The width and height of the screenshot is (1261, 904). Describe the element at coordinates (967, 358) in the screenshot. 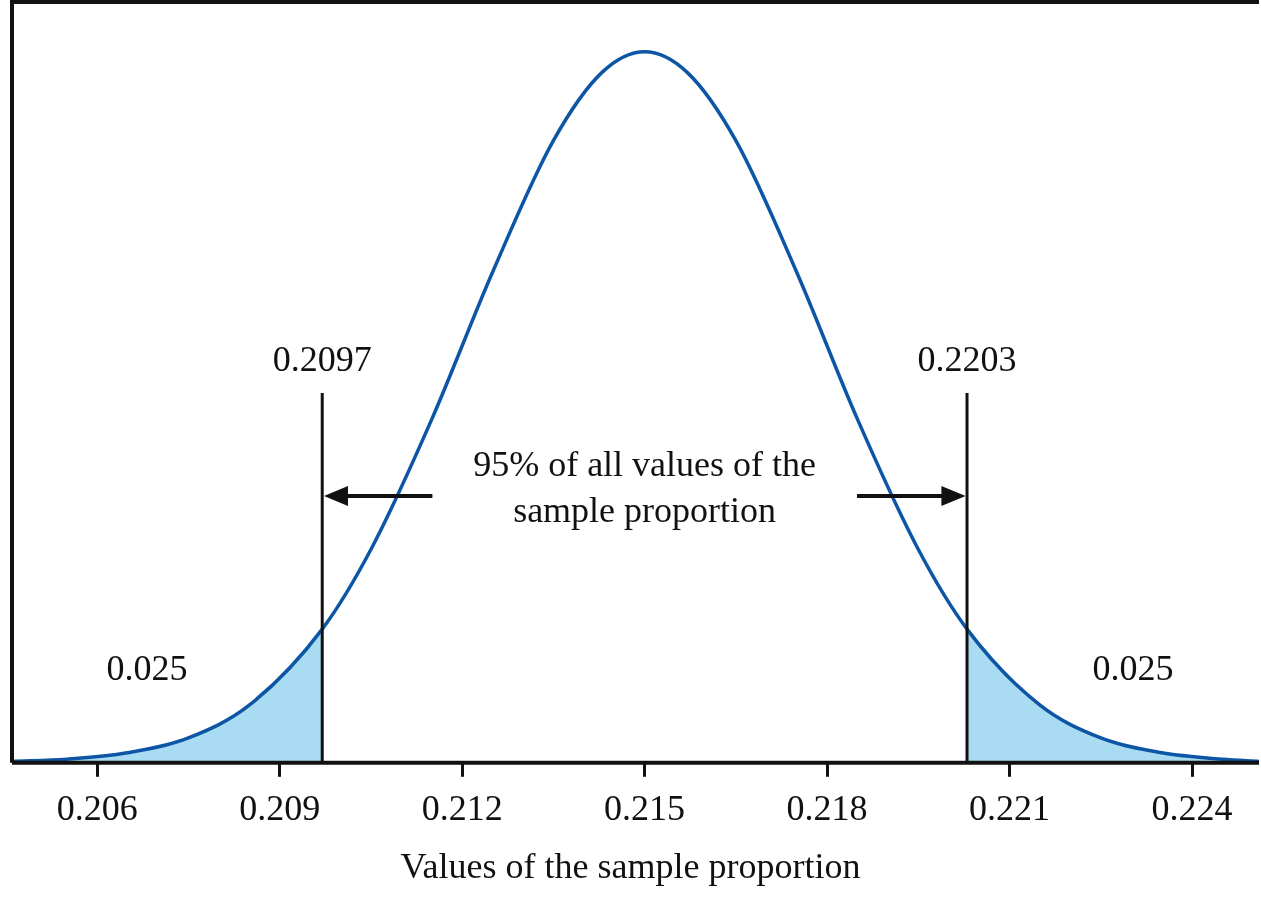

I see `ref-line-label: 0.2203` at that location.